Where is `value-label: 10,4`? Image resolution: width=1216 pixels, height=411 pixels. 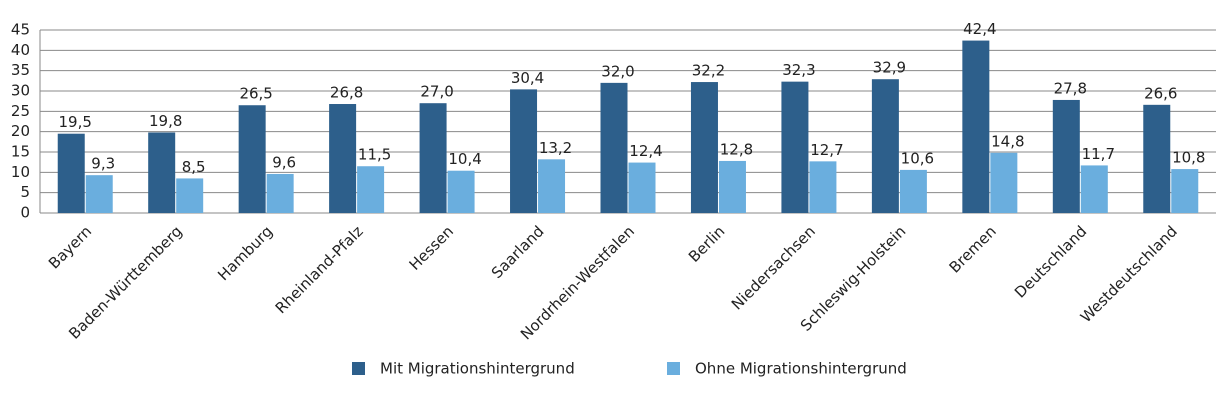
value-label: 10,4 is located at coordinates (464, 159).